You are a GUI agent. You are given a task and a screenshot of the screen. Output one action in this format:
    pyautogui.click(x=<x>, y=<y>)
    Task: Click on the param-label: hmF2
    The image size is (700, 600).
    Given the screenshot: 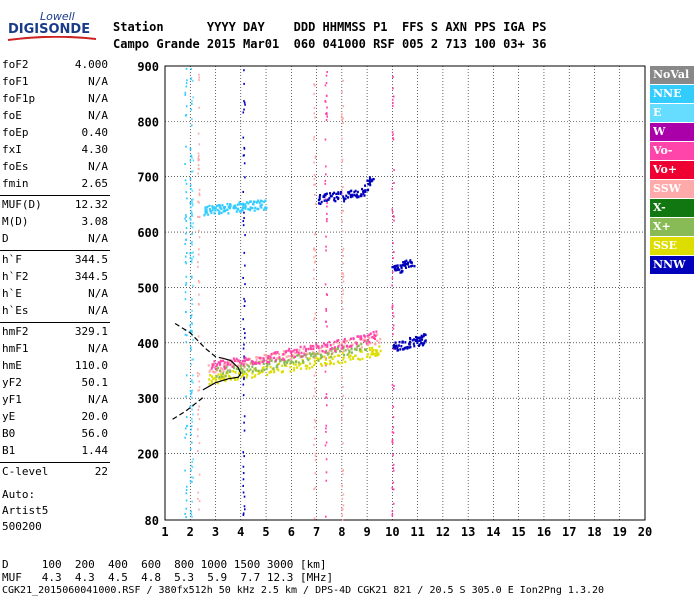 What is the action you would take?
    pyautogui.click(x=15, y=331)
    